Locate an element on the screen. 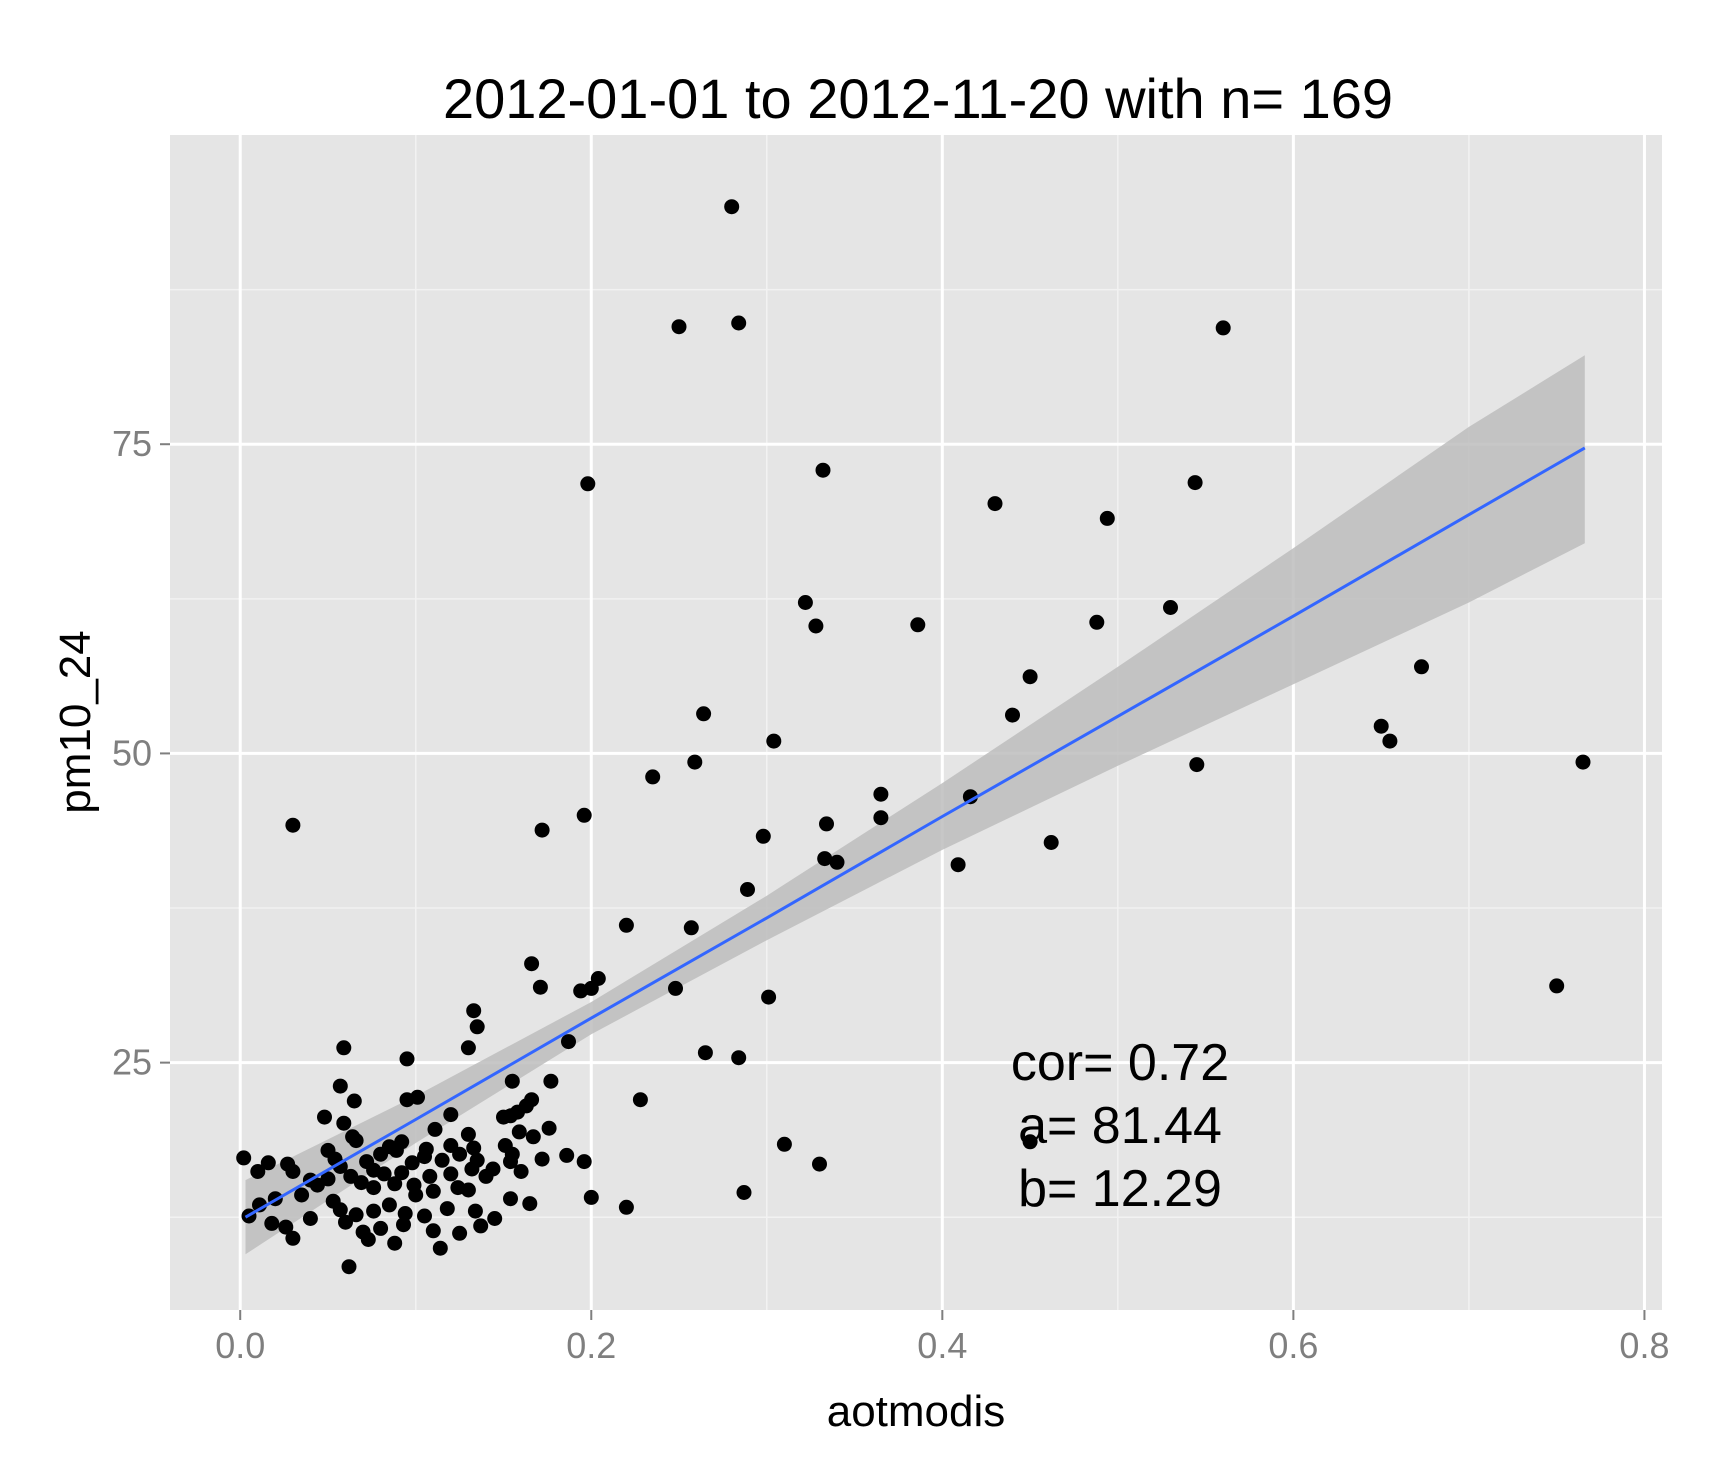 The image size is (1712, 1462). x-axis-ticks: 0.0 0.2 0.4 0.6 0.8 is located at coordinates (942, 1338).